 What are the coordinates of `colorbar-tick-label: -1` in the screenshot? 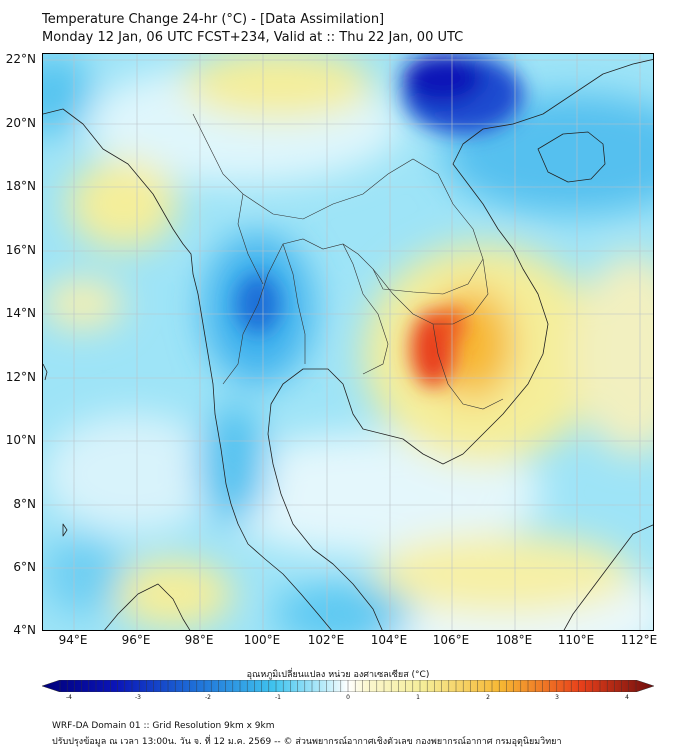 It's located at (278, 697).